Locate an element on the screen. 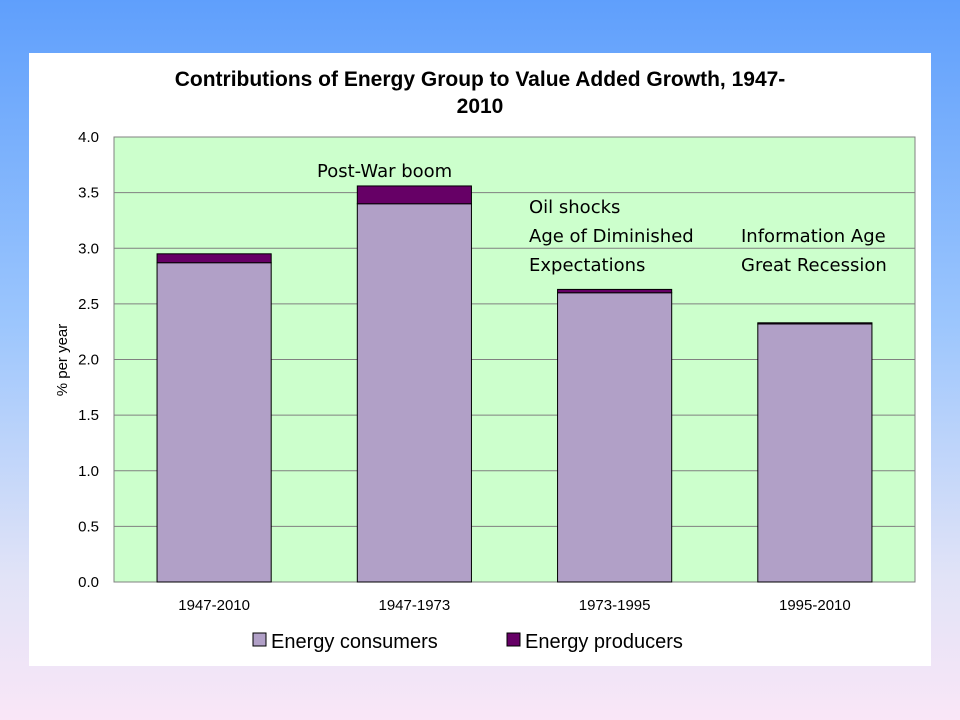 The width and height of the screenshot is (960, 720). bar-energy-producers-1947-1973 is located at coordinates (414, 195).